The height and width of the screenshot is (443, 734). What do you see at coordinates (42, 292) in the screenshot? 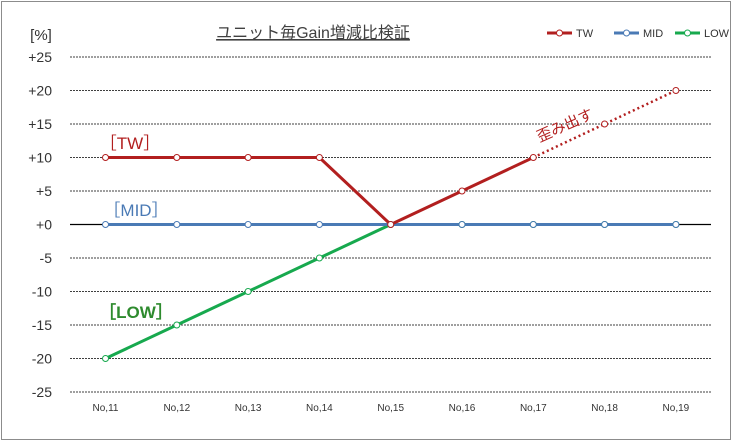
I see `y-tick-label: -10` at bounding box center [42, 292].